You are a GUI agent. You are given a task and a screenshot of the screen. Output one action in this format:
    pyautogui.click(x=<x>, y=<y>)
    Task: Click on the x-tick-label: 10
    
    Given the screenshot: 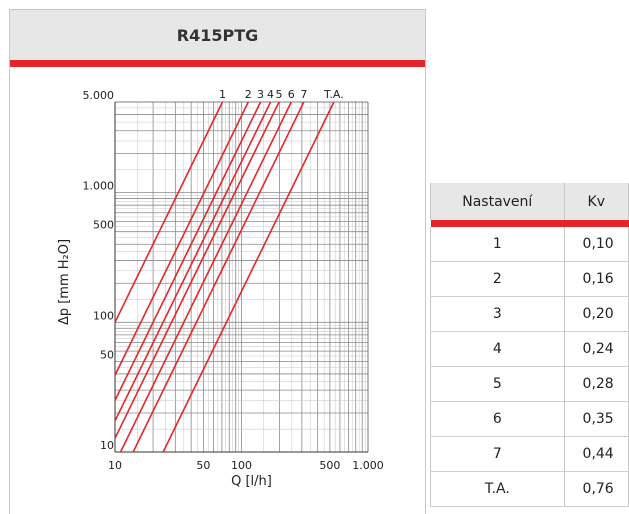 What is the action you would take?
    pyautogui.click(x=115, y=465)
    